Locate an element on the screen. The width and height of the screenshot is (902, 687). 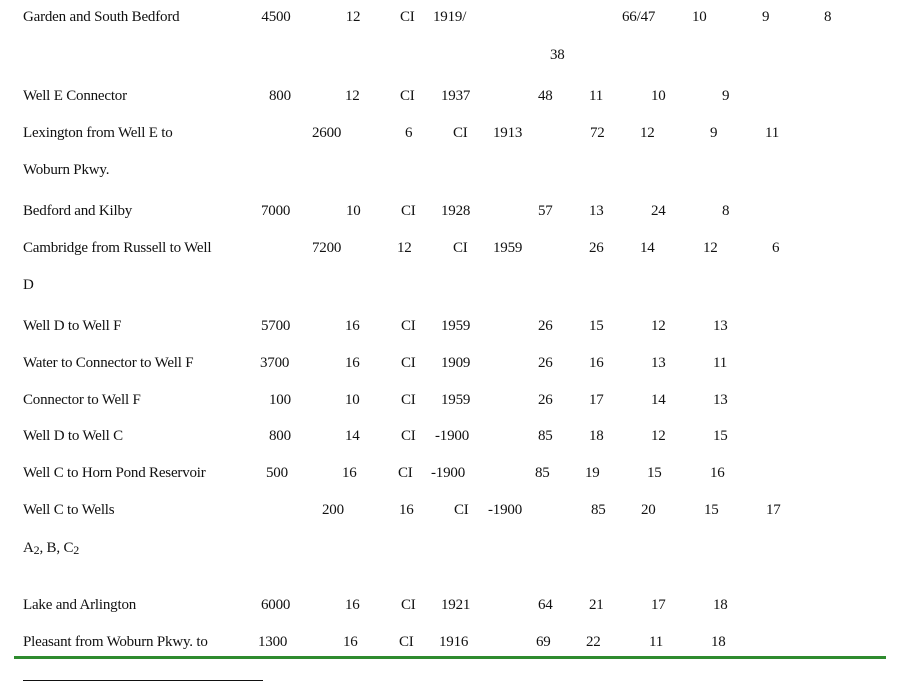
index-value: 13 is located at coordinates (596, 211).